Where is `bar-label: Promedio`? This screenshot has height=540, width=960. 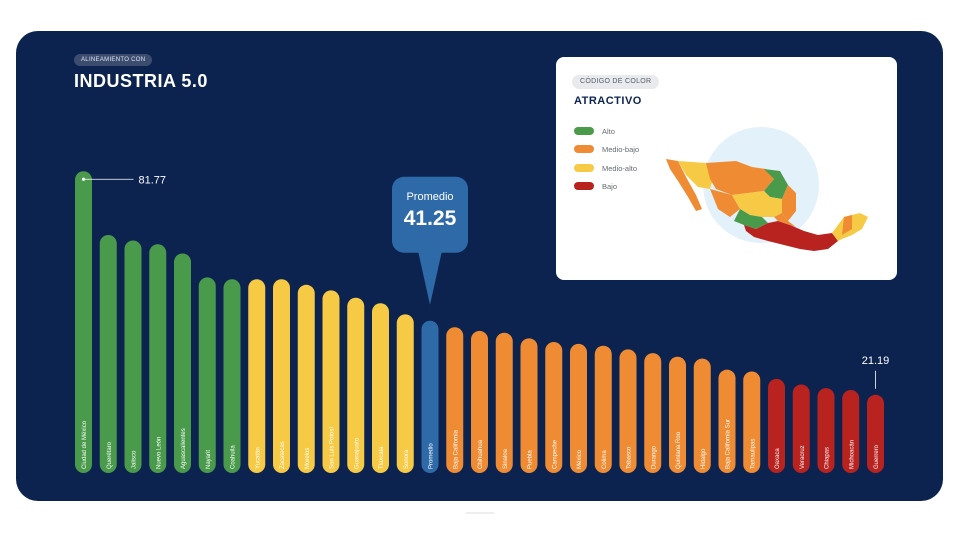
bar-label: Promedio is located at coordinates (432, 456).